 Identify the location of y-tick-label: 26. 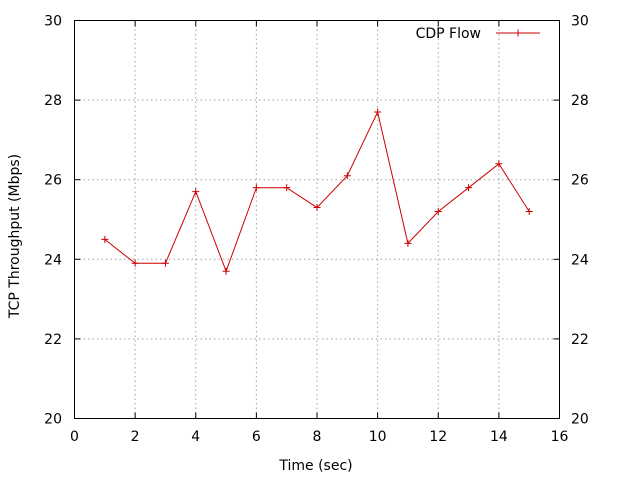
(53, 181).